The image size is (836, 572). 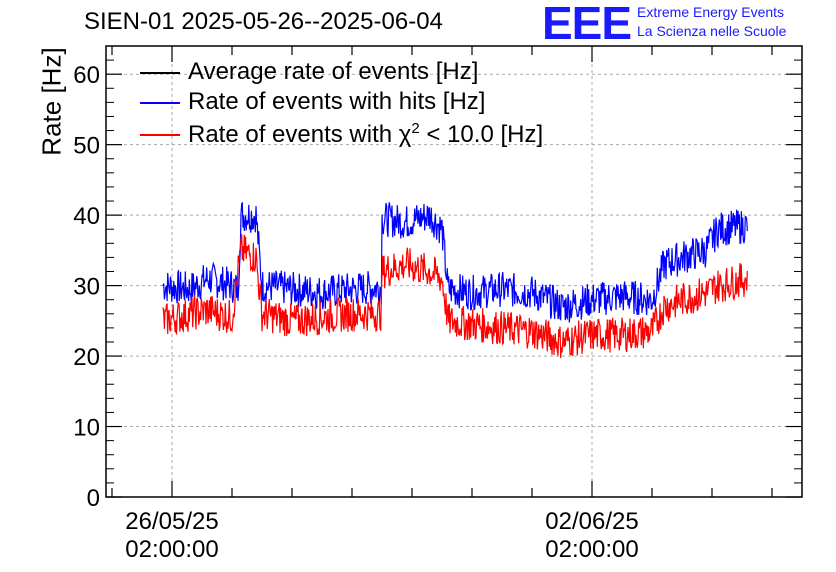 What do you see at coordinates (263, 21) in the screenshot?
I see `chart-title: SIEN-01 2025-05-26--2025-06-04` at bounding box center [263, 21].